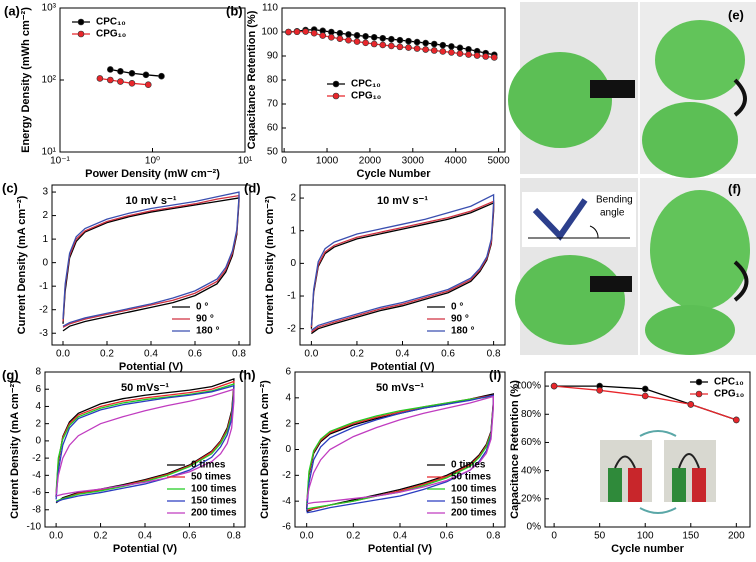 The image size is (756, 562). I want to click on y-tick-label: 1, so click(45, 239).